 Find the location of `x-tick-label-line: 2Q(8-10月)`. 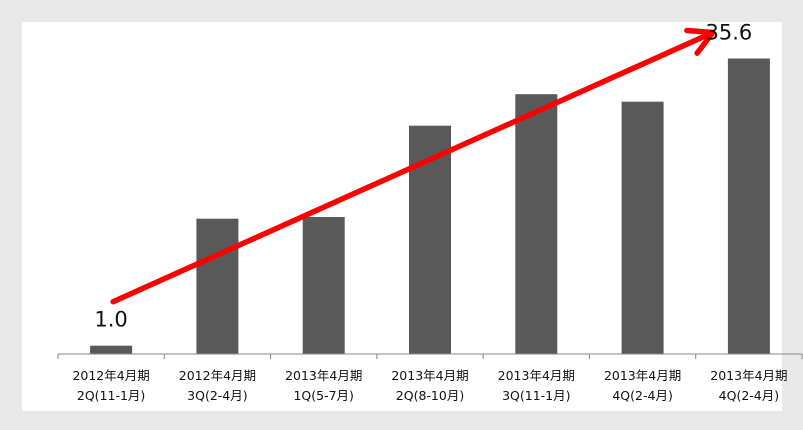

x-tick-label-line: 2Q(8-10月) is located at coordinates (430, 395).